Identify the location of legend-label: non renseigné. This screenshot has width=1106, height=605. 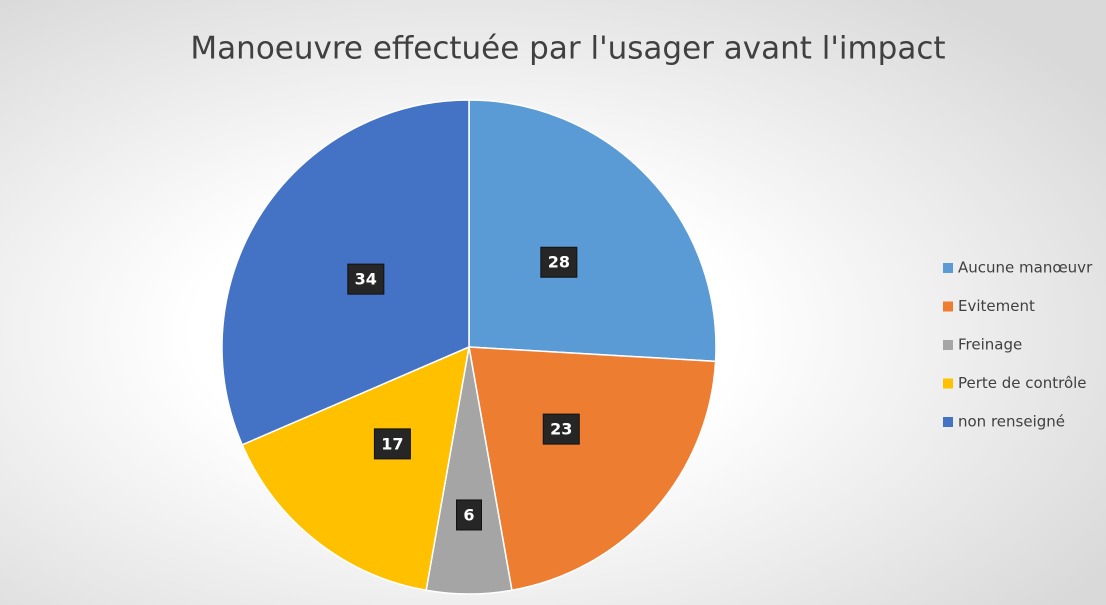
(1011, 422).